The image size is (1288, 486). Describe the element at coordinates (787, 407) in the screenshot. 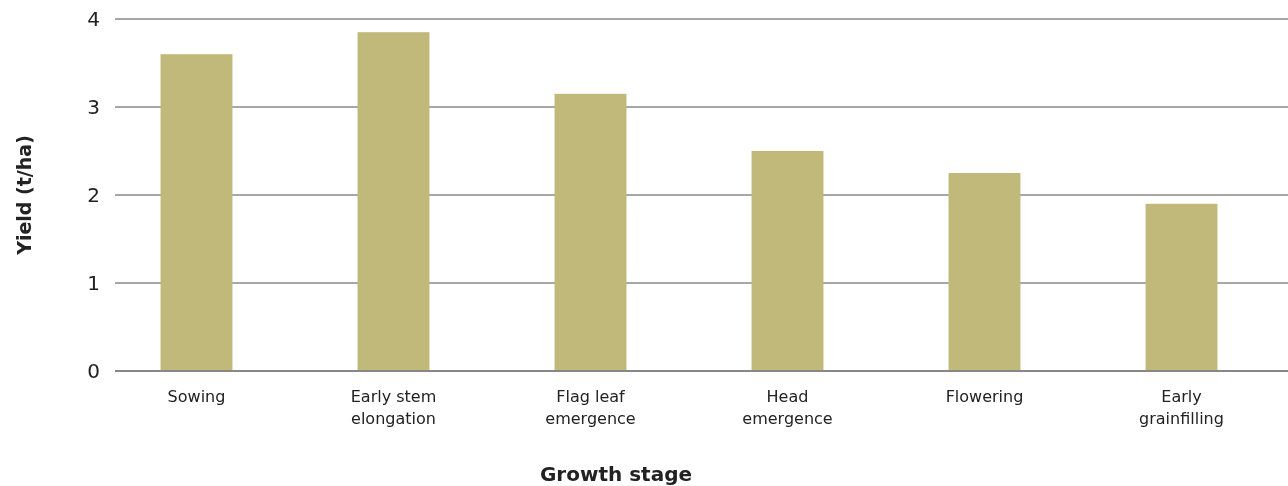

I see `x-tick-label: Head emergence` at that location.